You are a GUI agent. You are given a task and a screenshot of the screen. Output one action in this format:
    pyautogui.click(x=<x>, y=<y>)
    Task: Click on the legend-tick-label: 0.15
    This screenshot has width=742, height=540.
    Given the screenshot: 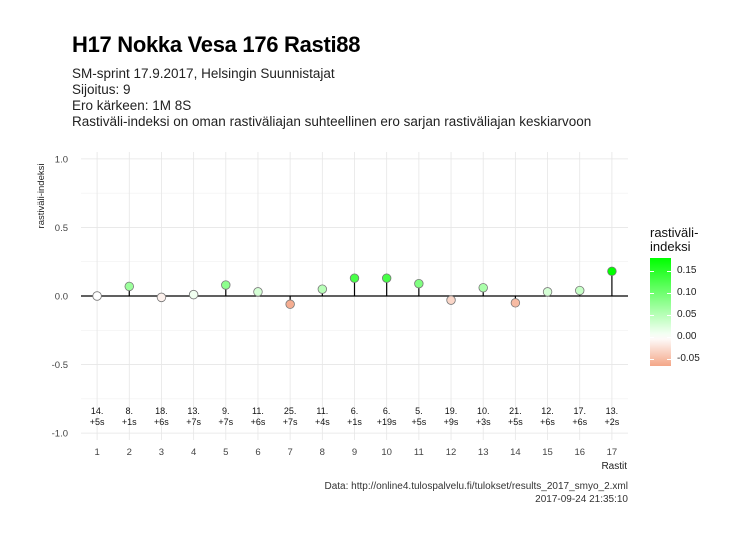 What is the action you would take?
    pyautogui.click(x=687, y=271)
    